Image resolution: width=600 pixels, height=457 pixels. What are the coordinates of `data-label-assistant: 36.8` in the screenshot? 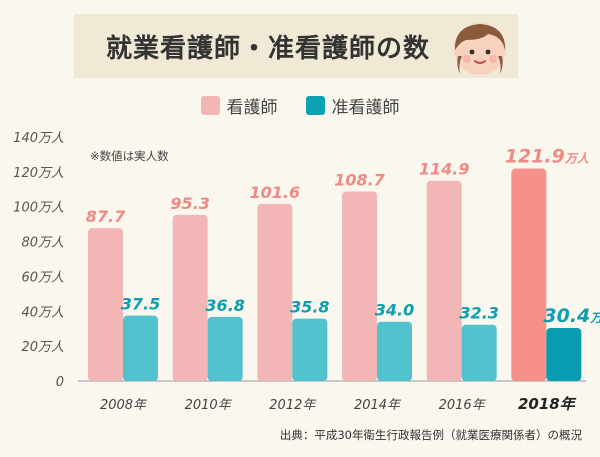 It's located at (224, 305).